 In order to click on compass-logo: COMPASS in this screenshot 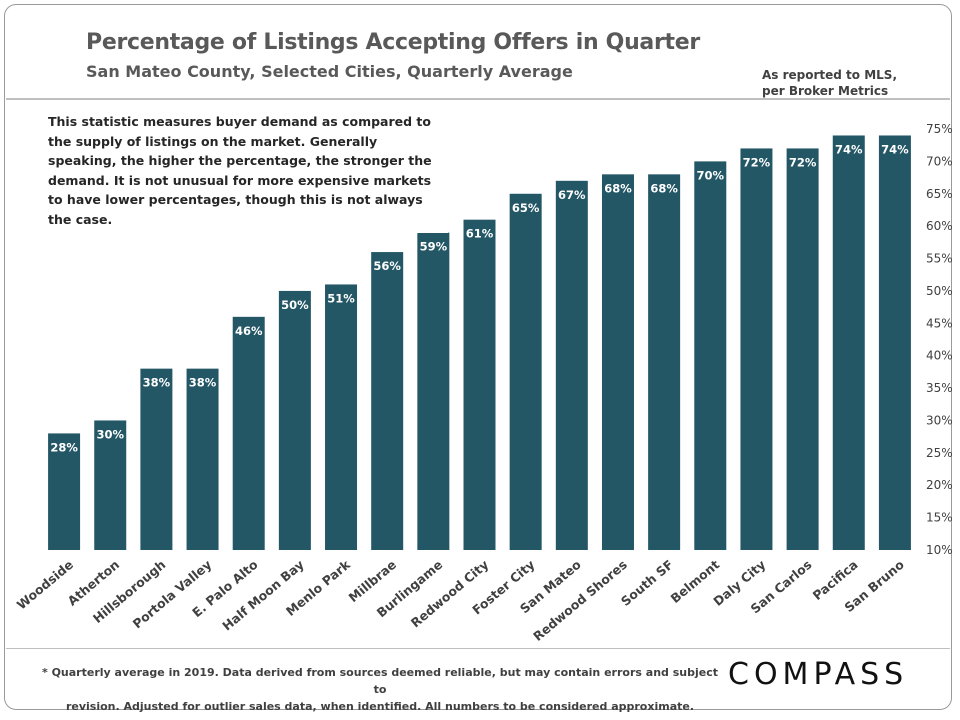, I will do `click(818, 674)`.